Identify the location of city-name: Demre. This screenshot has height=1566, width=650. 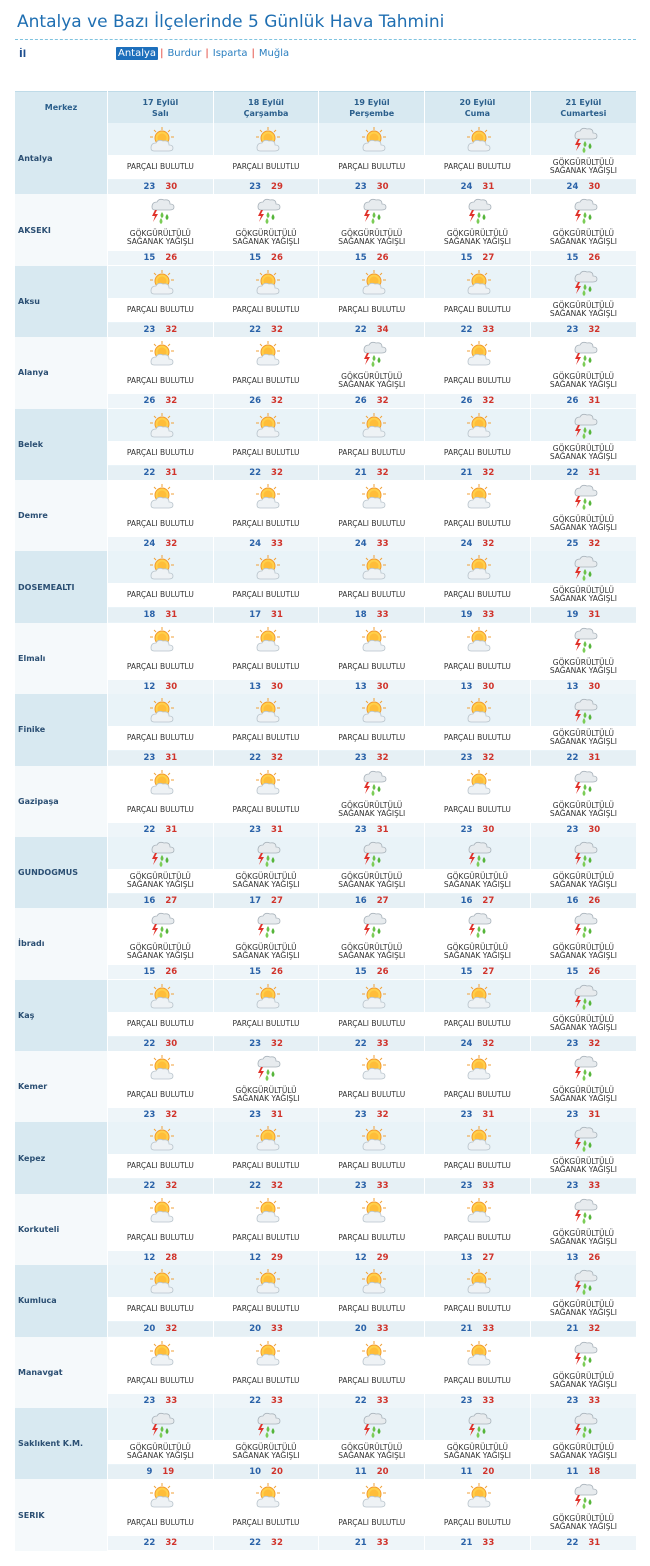
(61, 515).